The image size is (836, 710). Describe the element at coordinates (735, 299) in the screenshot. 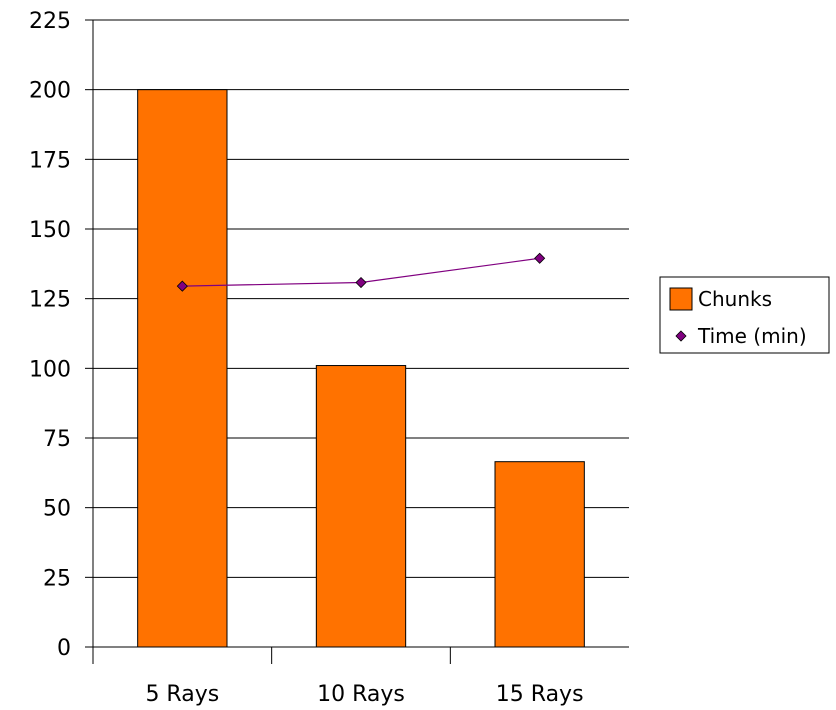

I see `legend-label-chunks: Chunks` at that location.